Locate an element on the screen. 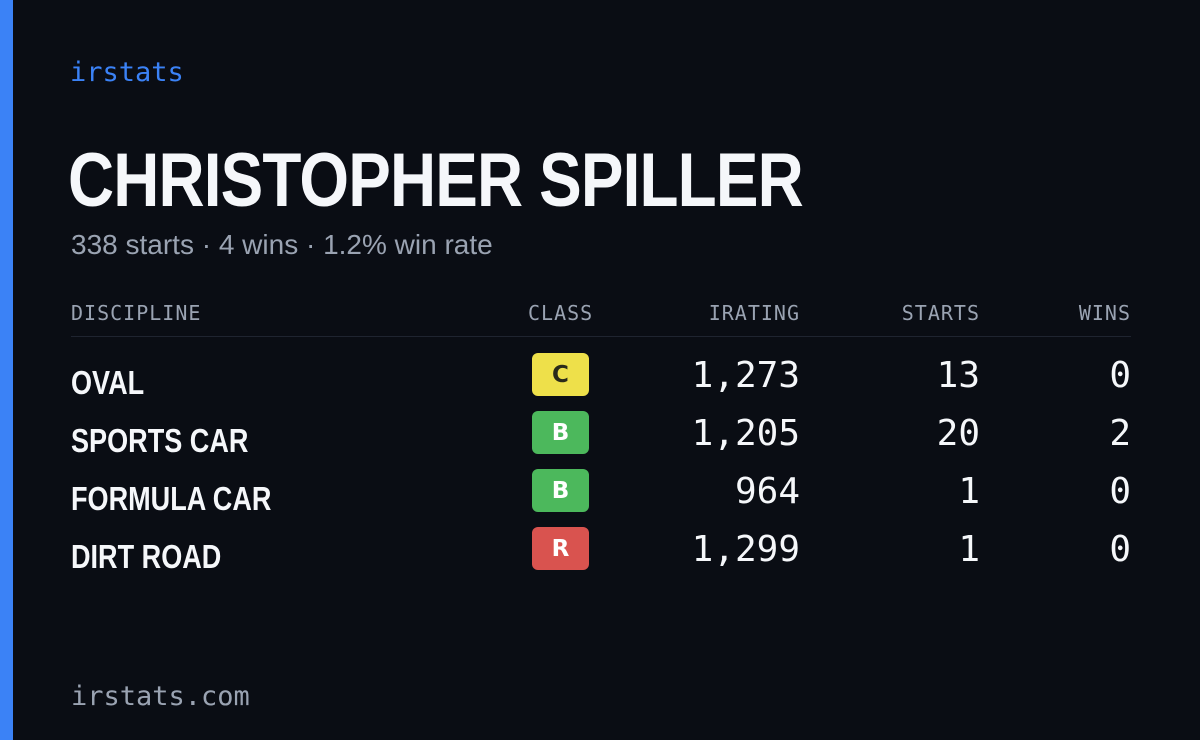 This screenshot has width=1200, height=740. starts-value: 13 is located at coordinates (958, 375).